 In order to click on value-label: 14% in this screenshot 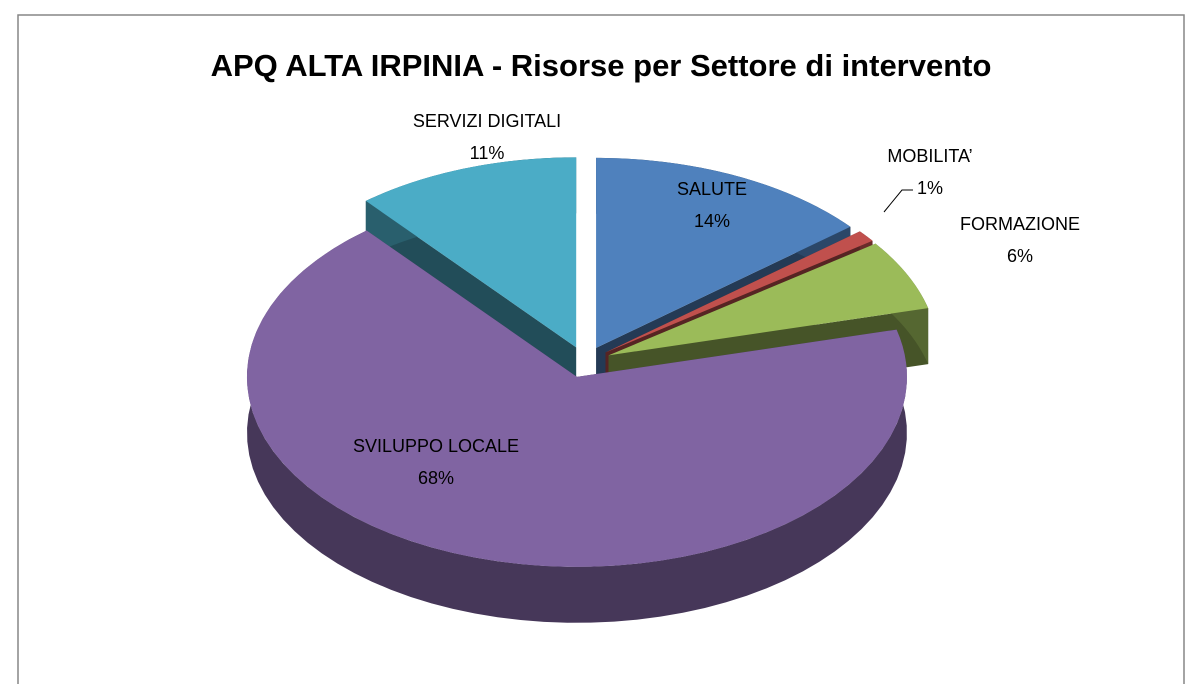, I will do `click(712, 221)`.